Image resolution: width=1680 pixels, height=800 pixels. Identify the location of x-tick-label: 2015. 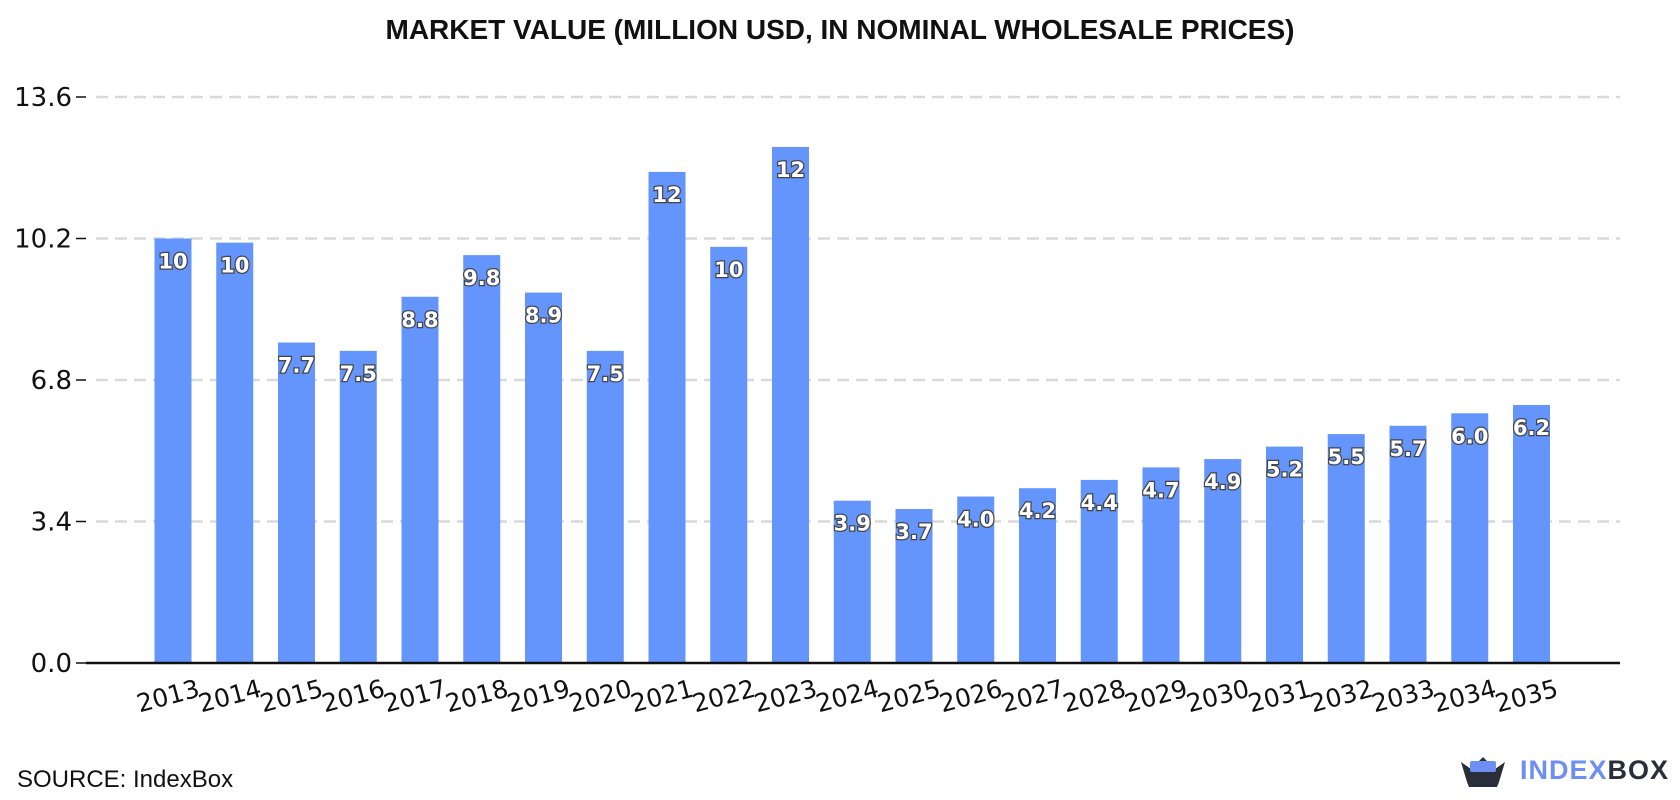
(291, 696).